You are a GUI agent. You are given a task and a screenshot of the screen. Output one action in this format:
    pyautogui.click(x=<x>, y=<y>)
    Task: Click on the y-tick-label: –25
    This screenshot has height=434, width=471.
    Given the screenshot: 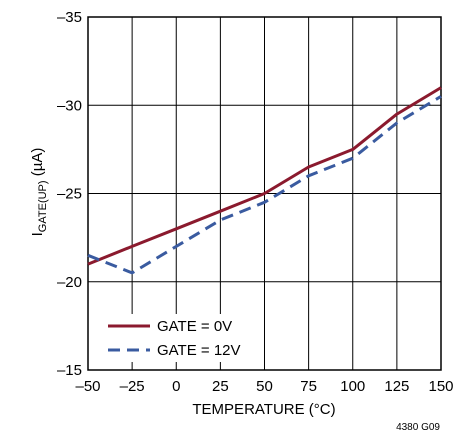 What is the action you would take?
    pyautogui.click(x=69, y=194)
    